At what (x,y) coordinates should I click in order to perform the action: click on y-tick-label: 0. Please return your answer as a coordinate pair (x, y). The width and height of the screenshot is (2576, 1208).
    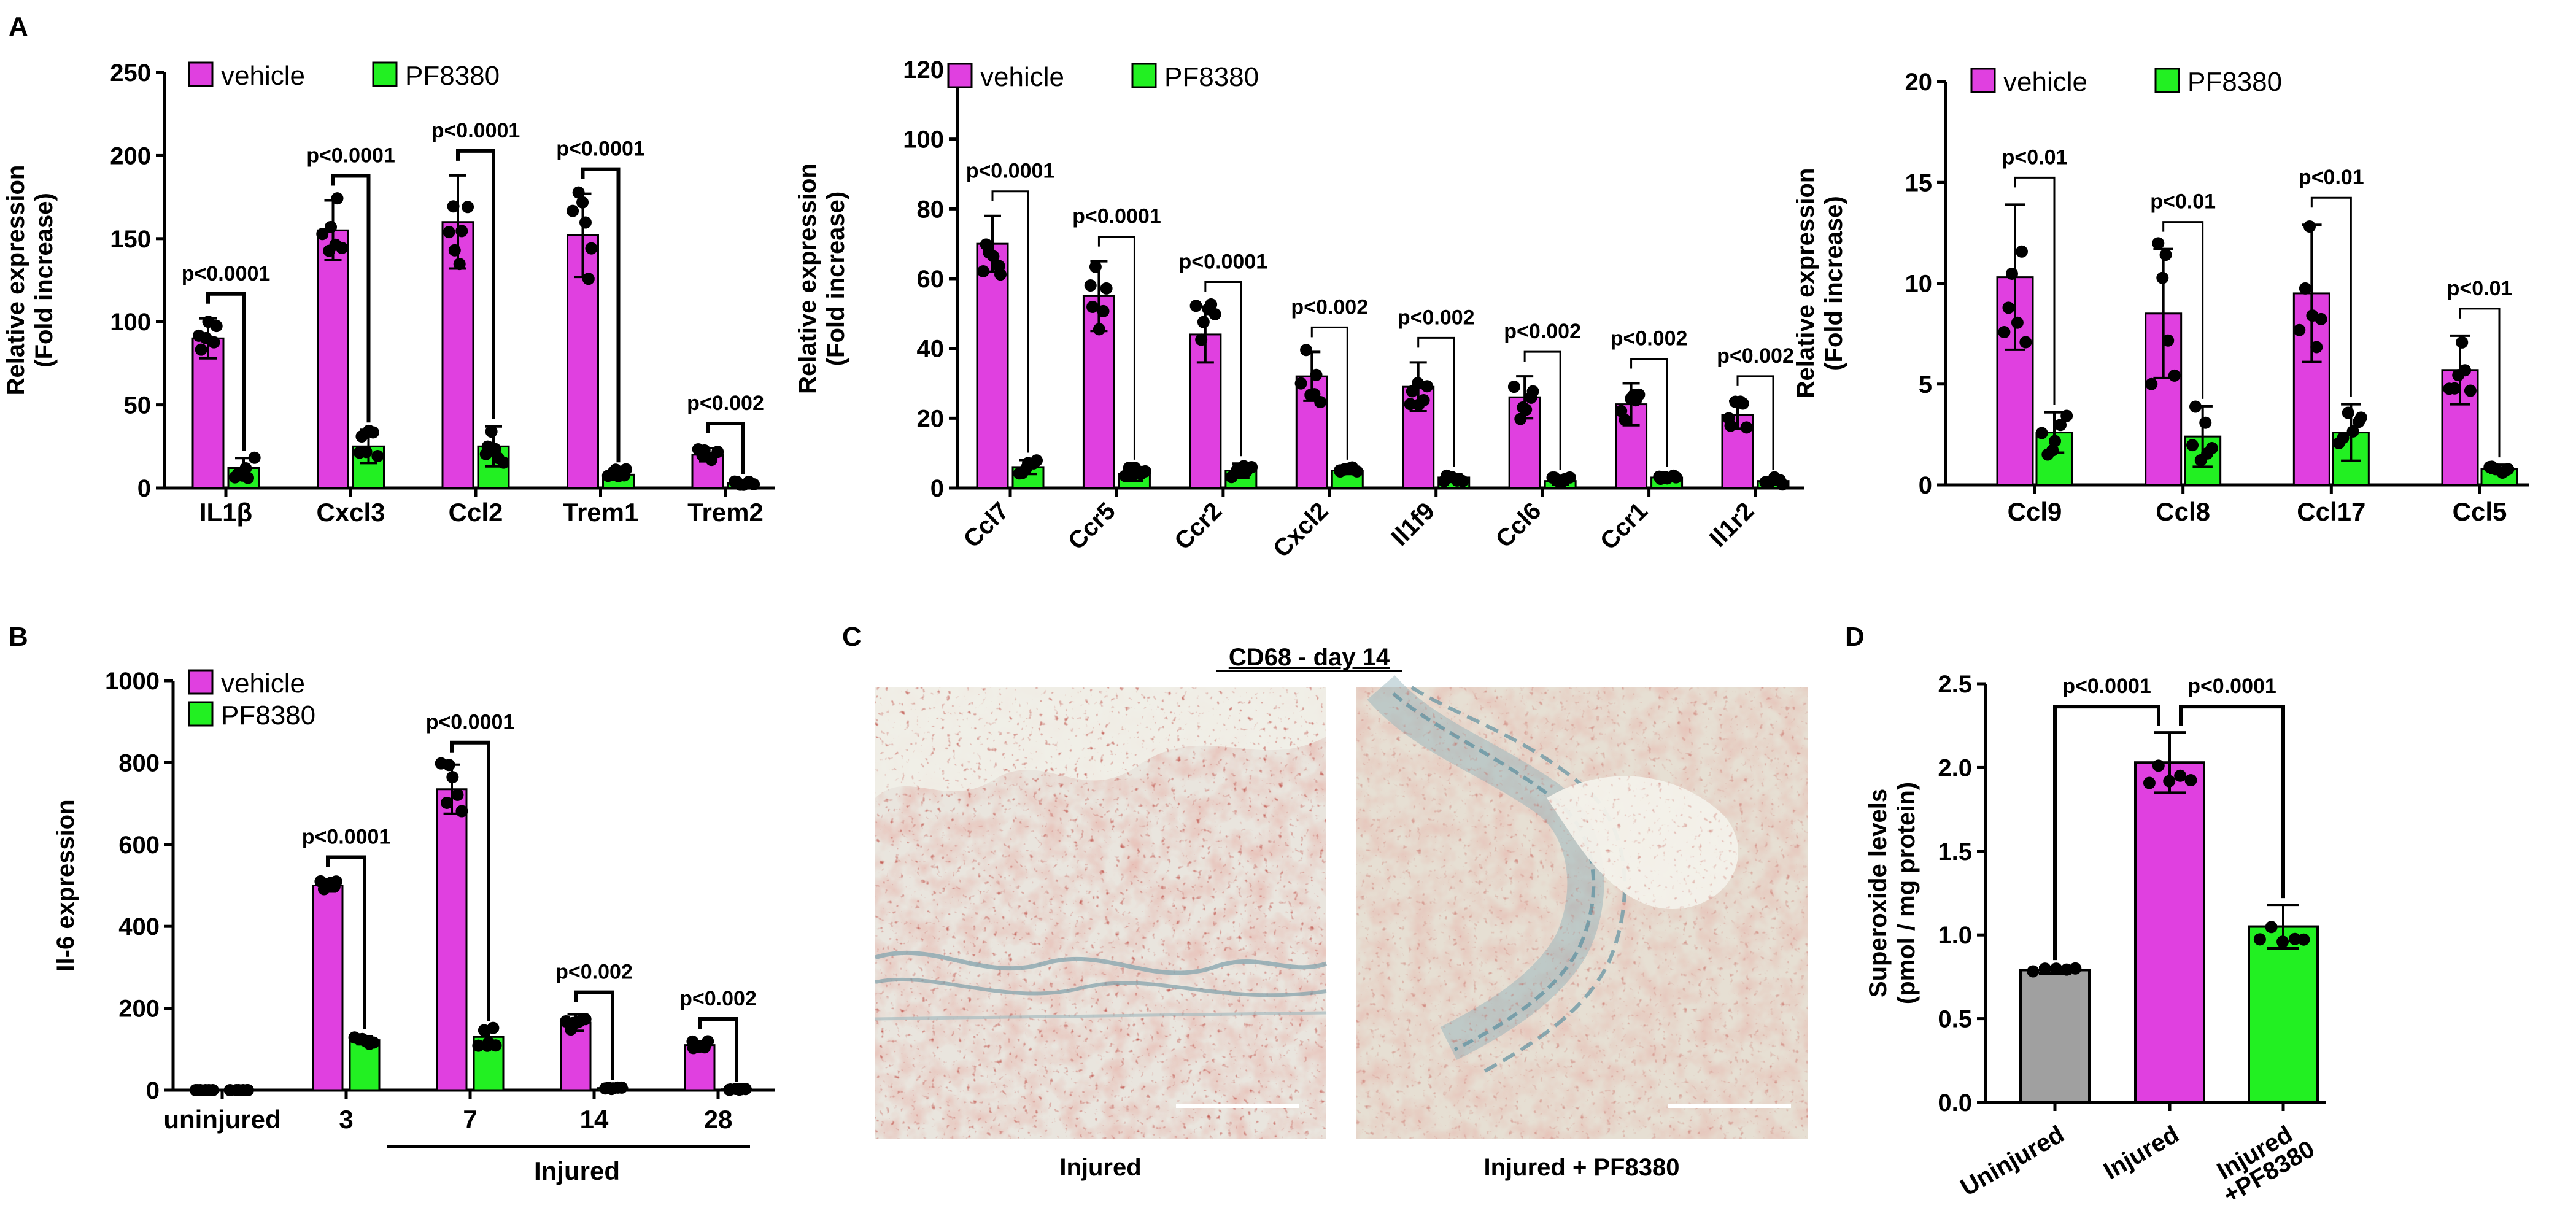
    Looking at the image, I should click on (937, 488).